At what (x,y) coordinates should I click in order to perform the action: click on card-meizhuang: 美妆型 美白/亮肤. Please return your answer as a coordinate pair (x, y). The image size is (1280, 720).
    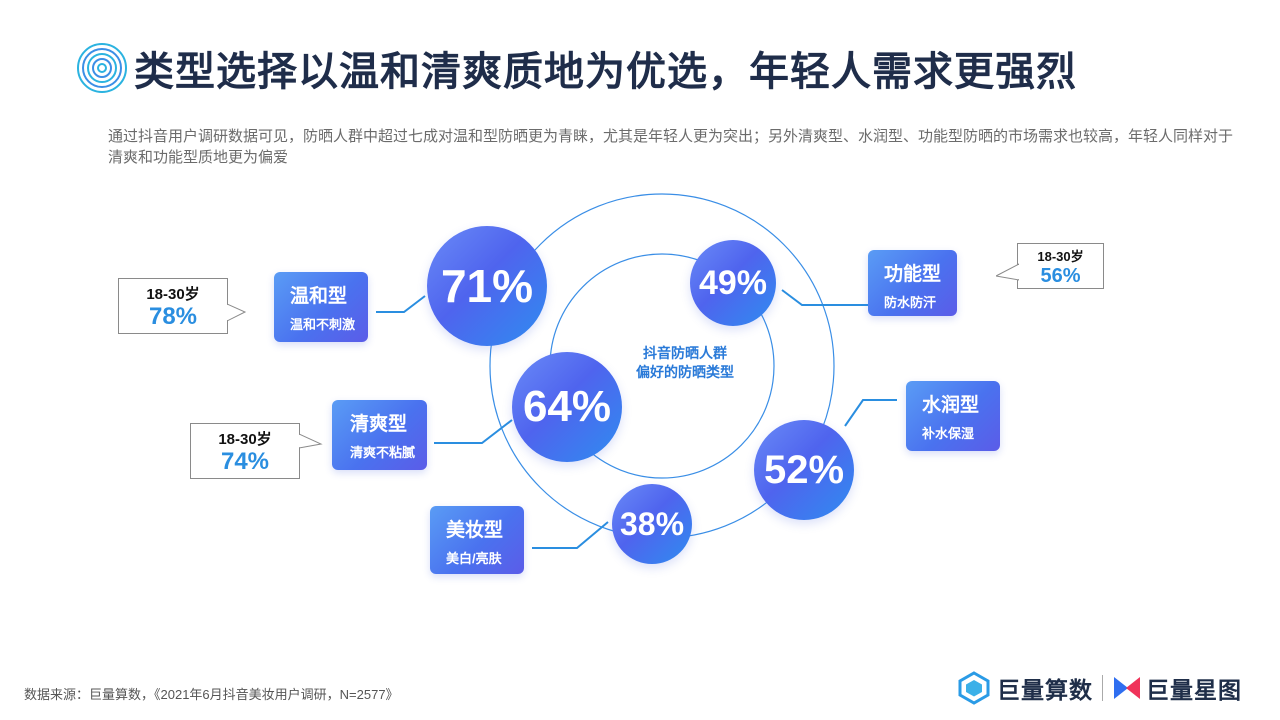
    Looking at the image, I should click on (477, 540).